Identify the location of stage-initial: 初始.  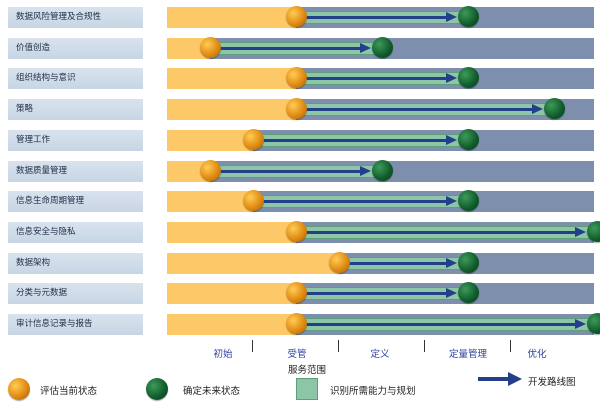
(223, 354).